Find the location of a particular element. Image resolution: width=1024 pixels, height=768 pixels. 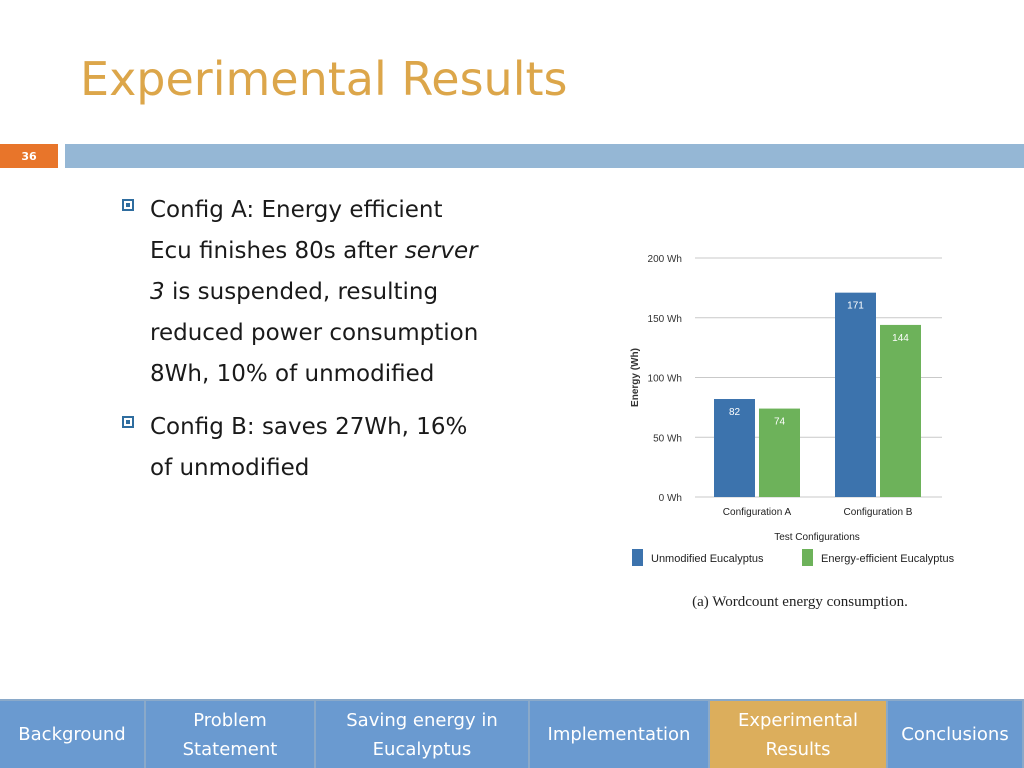

x-tick-label: Configuration A is located at coordinates (757, 512).